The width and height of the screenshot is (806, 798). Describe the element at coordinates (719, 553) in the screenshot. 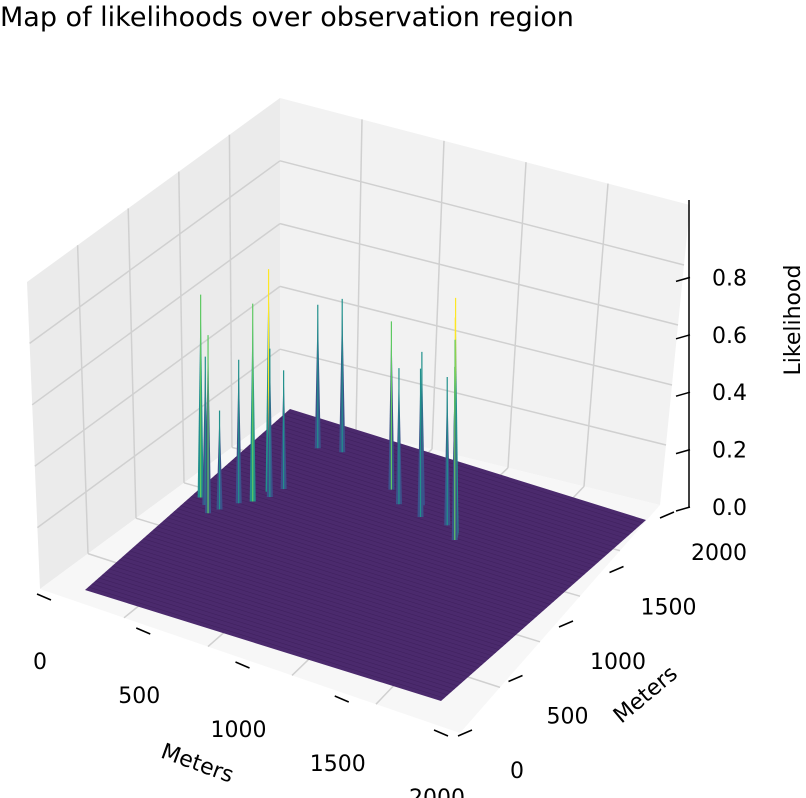

I see `y-tick-label: 2000` at that location.